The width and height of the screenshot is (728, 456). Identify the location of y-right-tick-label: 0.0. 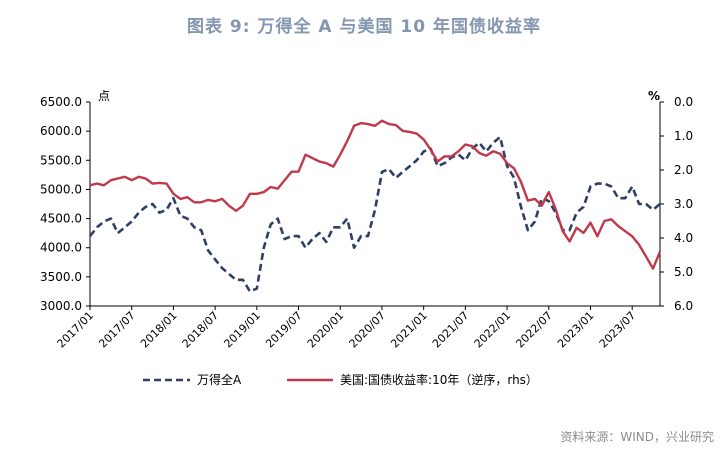
(683, 102).